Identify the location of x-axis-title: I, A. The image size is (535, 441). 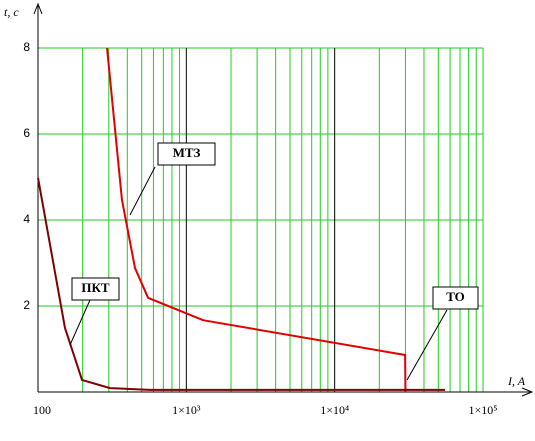
(516, 381).